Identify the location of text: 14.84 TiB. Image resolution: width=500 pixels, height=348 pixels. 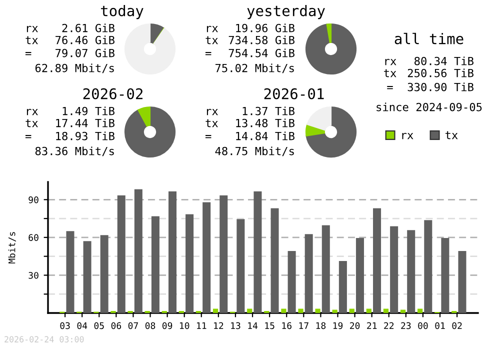
(265, 136).